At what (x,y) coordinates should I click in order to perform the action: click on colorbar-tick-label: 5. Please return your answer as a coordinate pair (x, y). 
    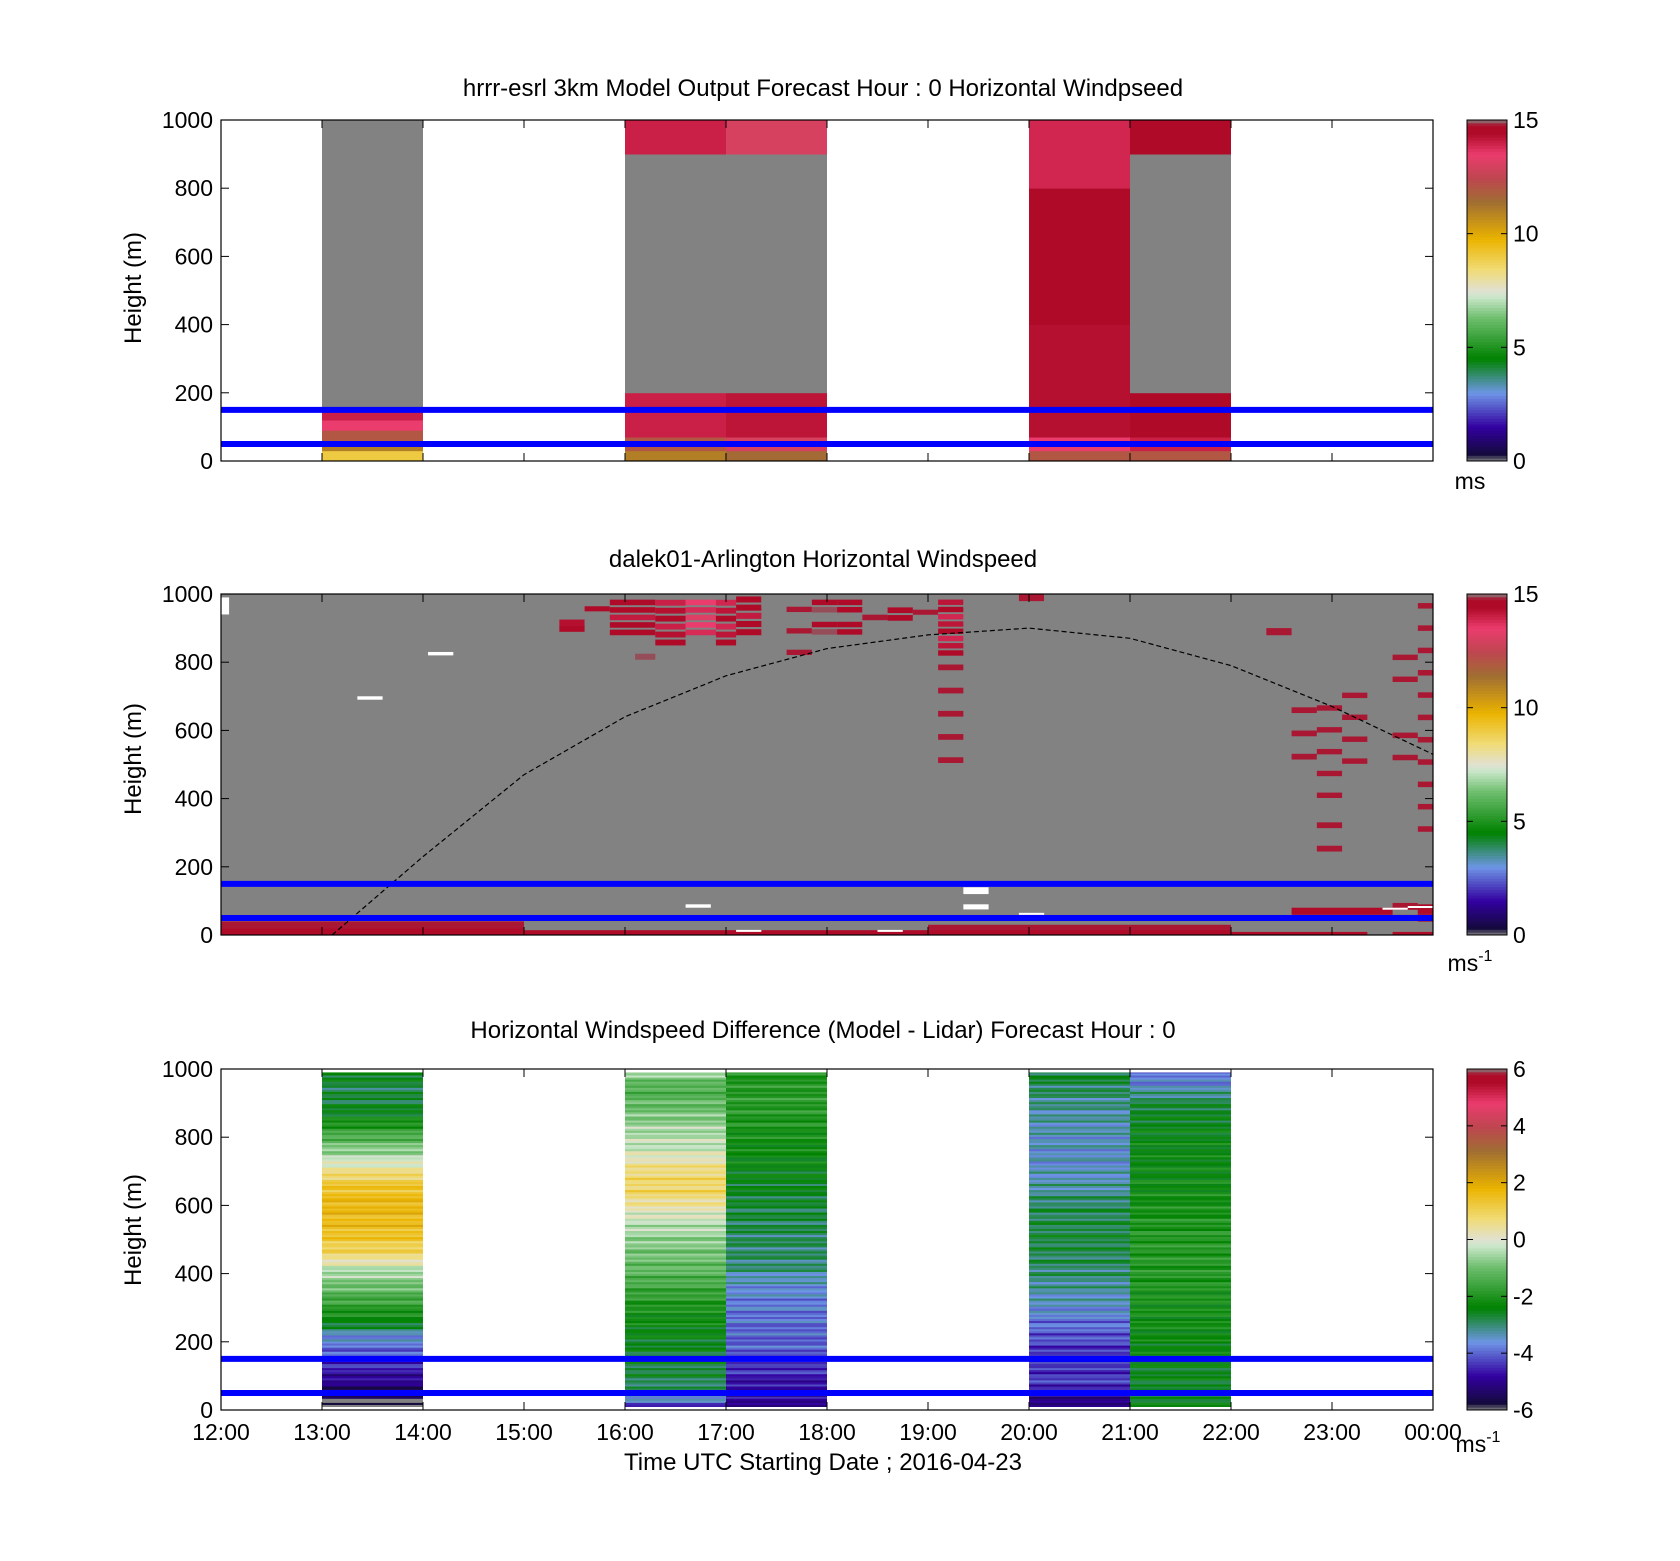
    Looking at the image, I should click on (1519, 821).